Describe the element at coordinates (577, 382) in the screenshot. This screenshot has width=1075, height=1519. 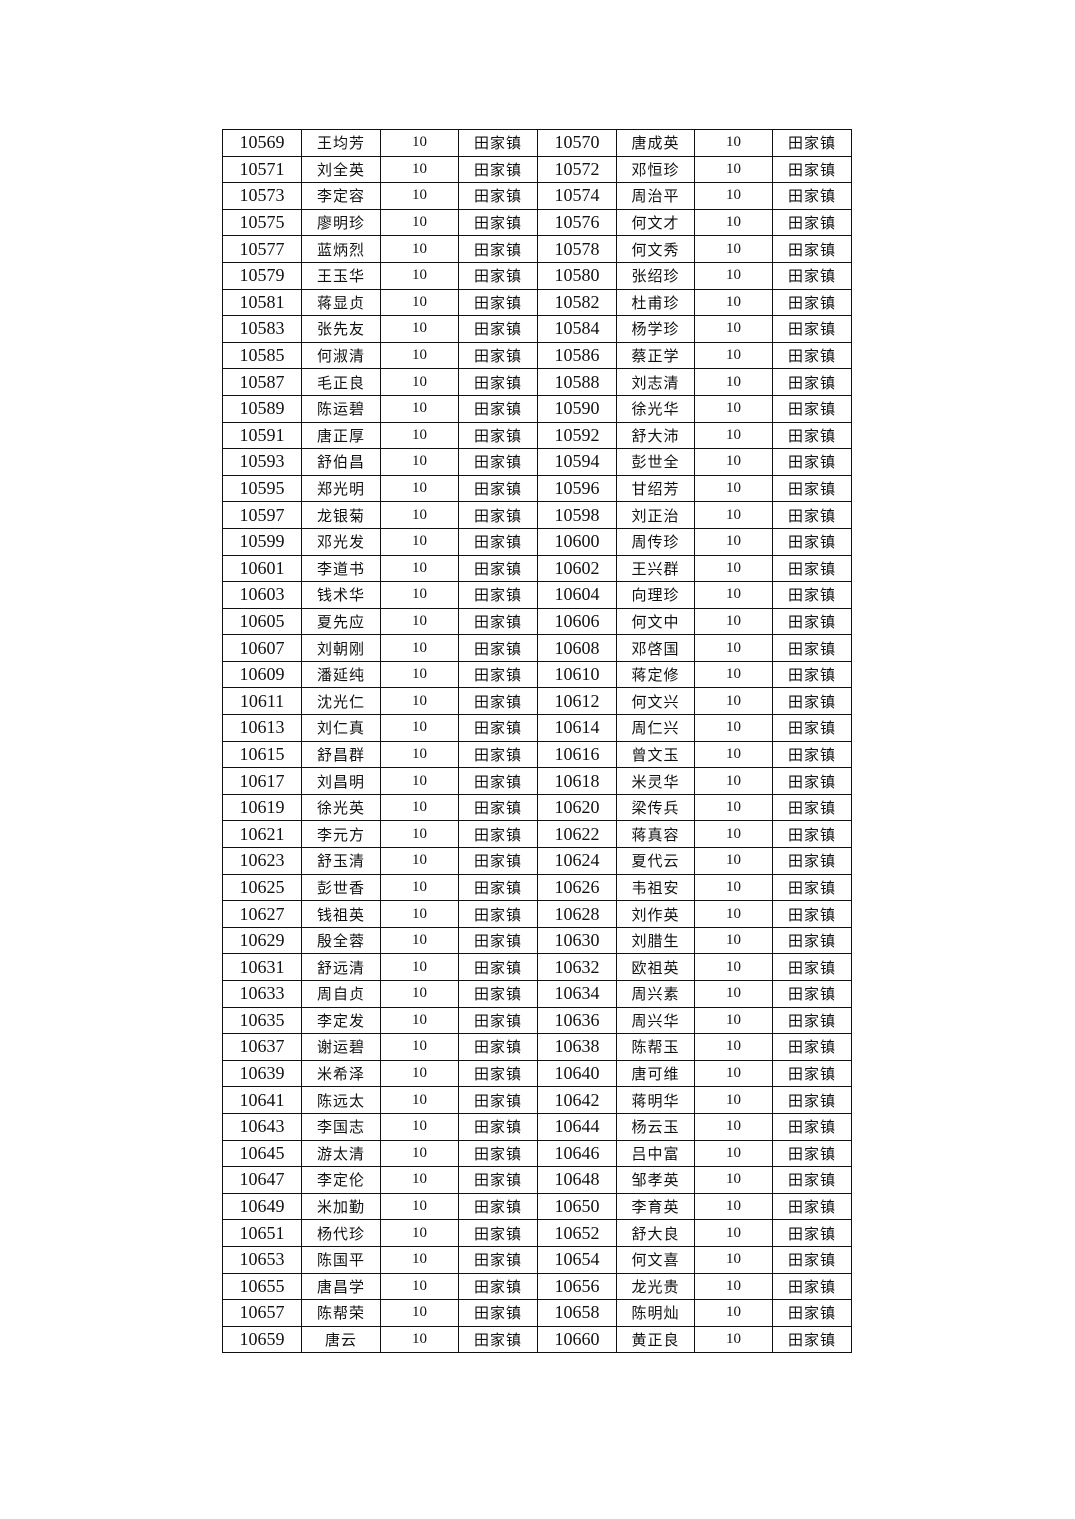
I see `record-id-cell: 10588` at that location.